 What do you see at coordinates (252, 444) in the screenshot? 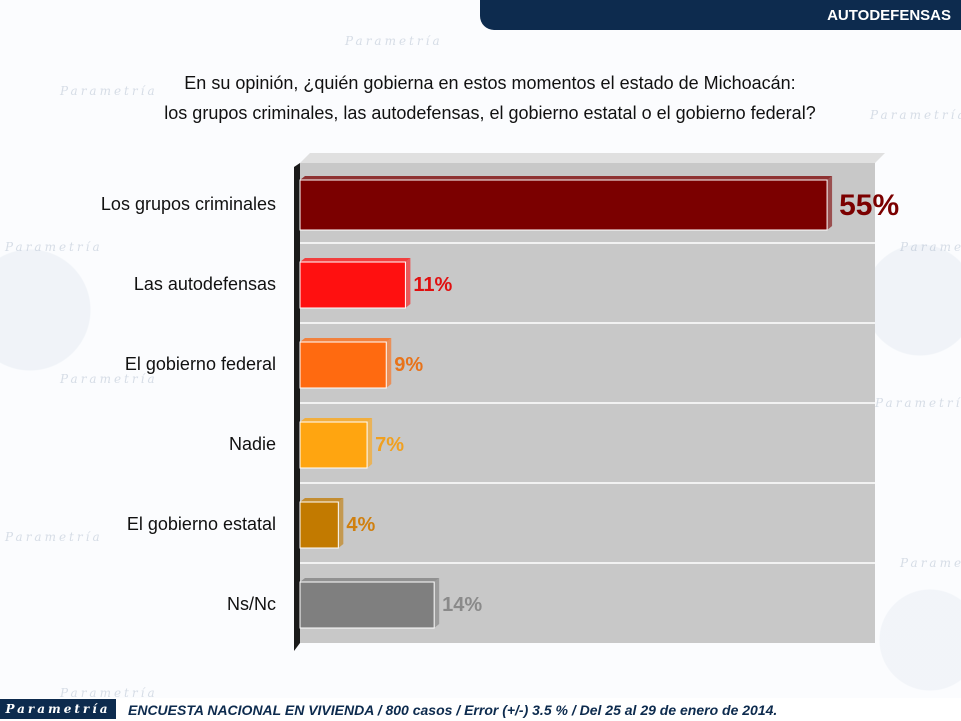
I see `category-label: Nadie` at bounding box center [252, 444].